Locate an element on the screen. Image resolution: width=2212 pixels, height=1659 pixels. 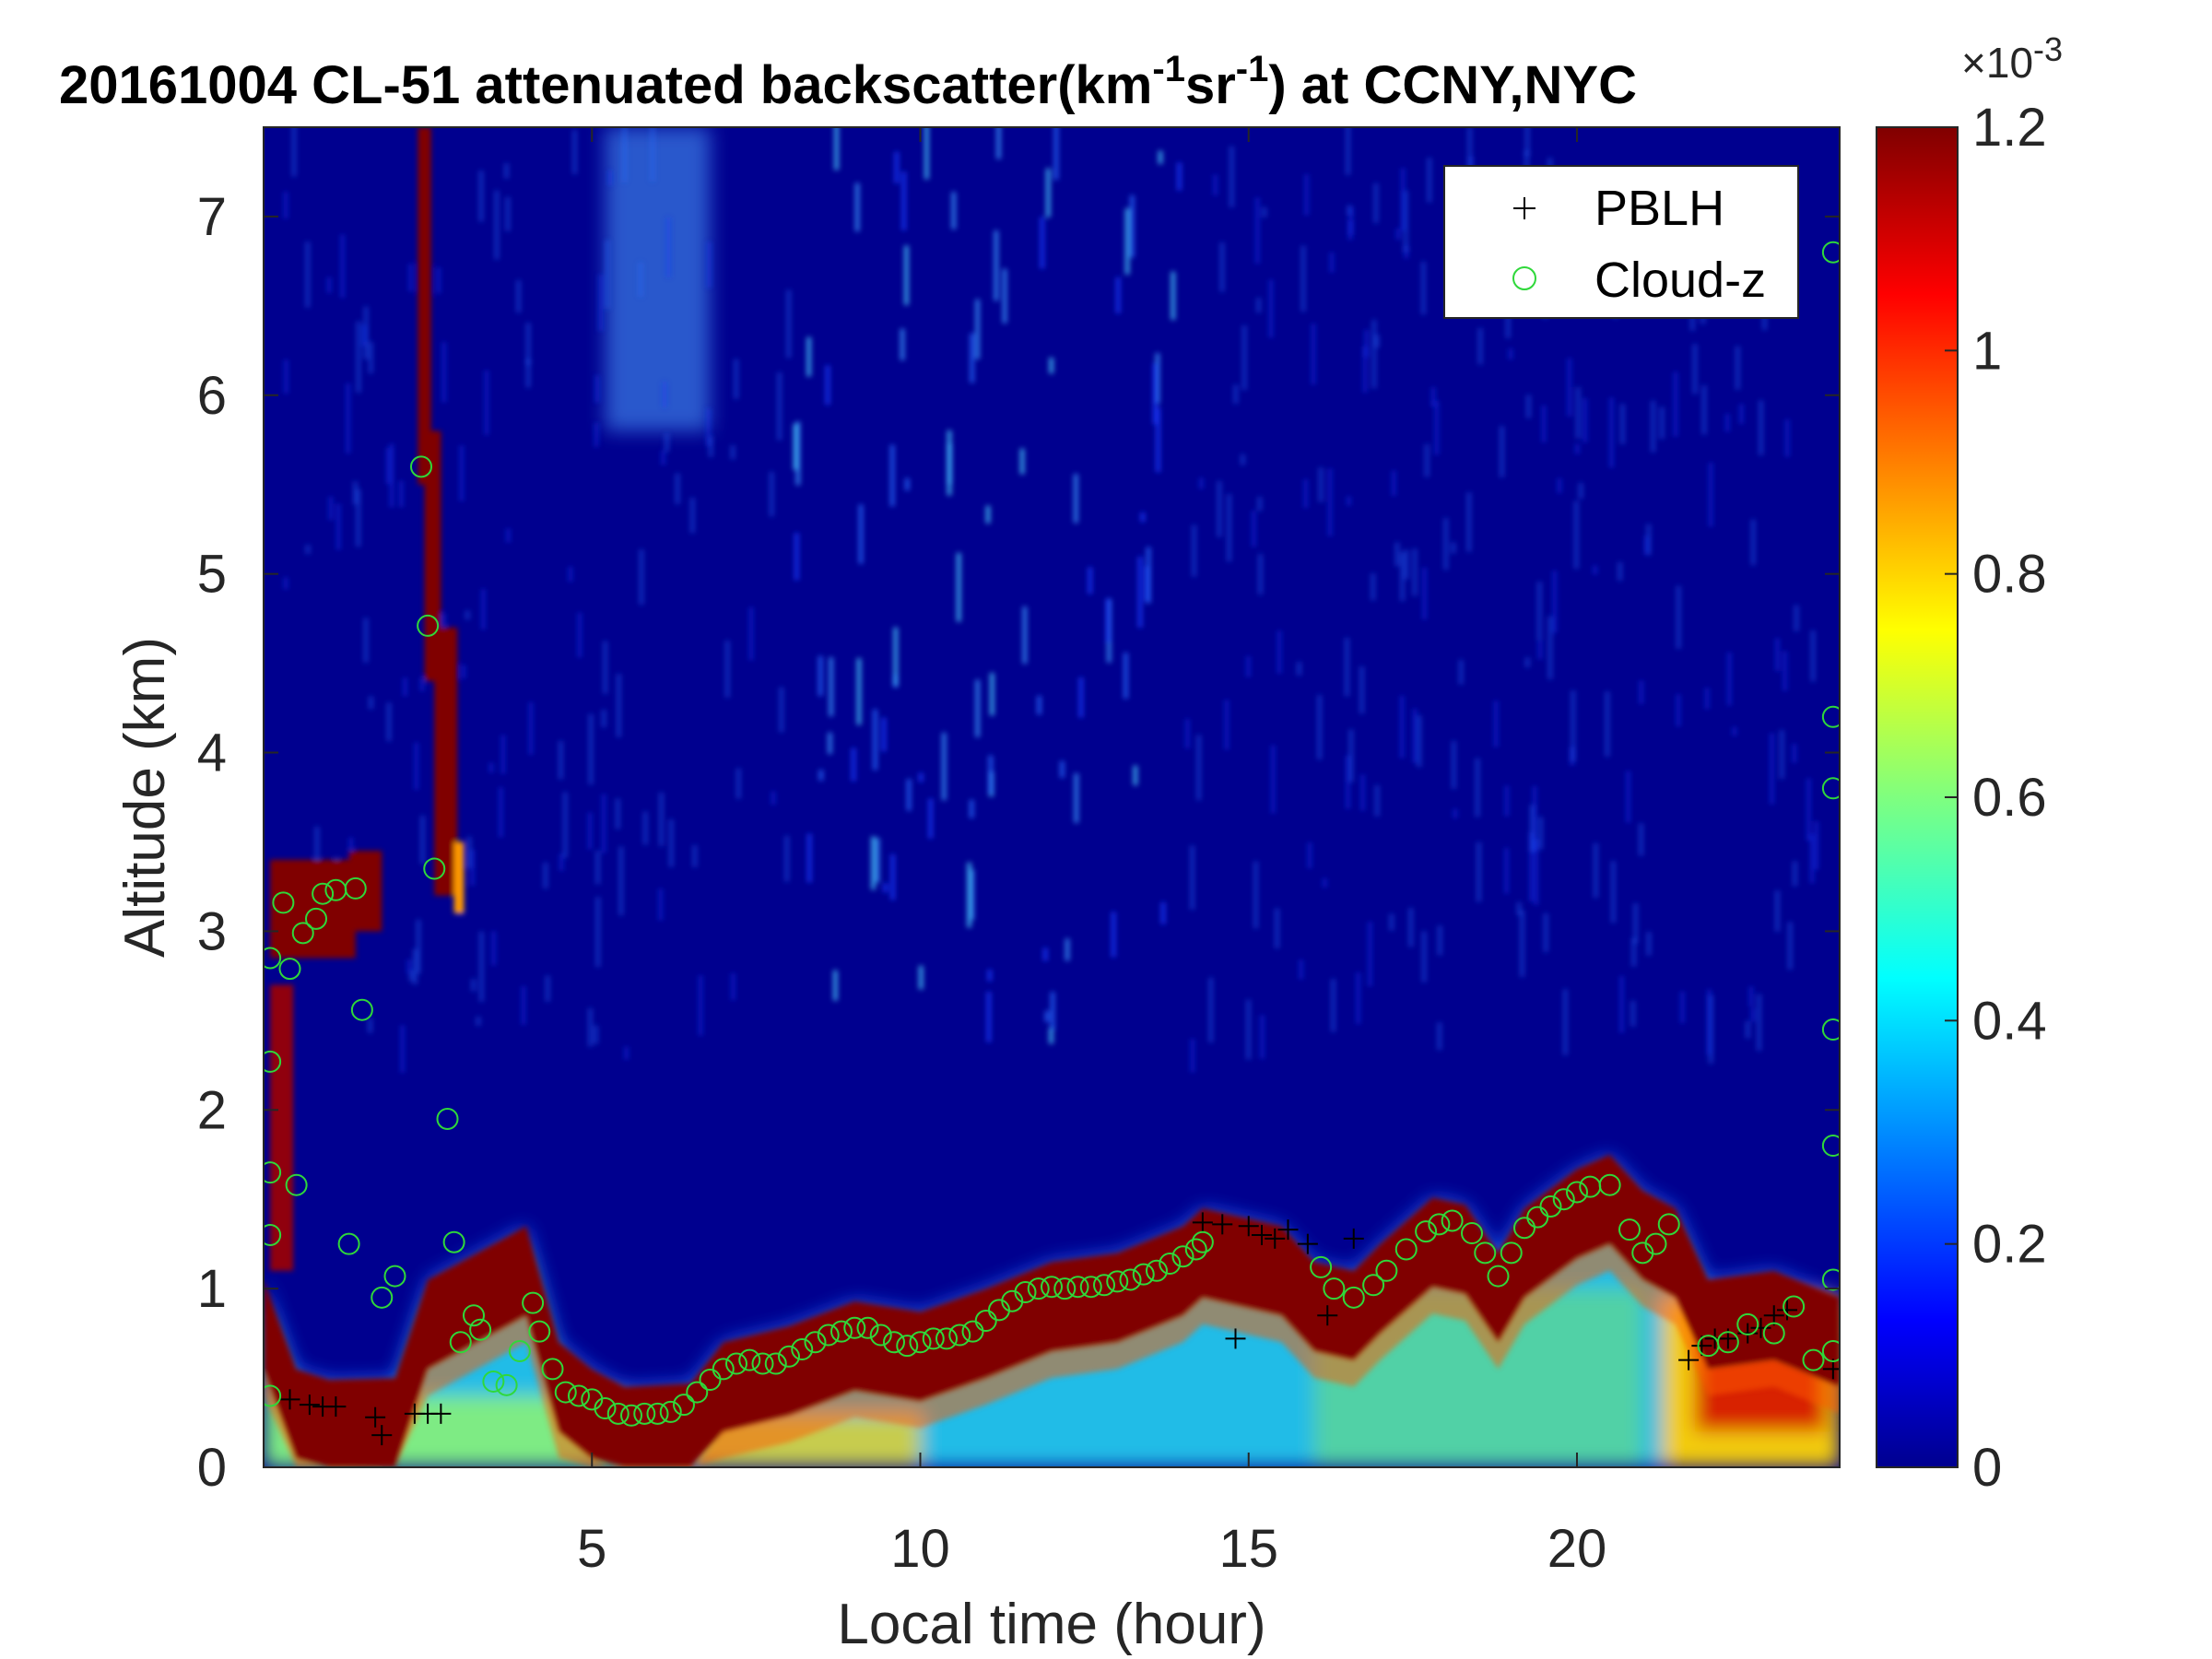
colorbar-tick-label: 0.6 is located at coordinates (2009, 798).